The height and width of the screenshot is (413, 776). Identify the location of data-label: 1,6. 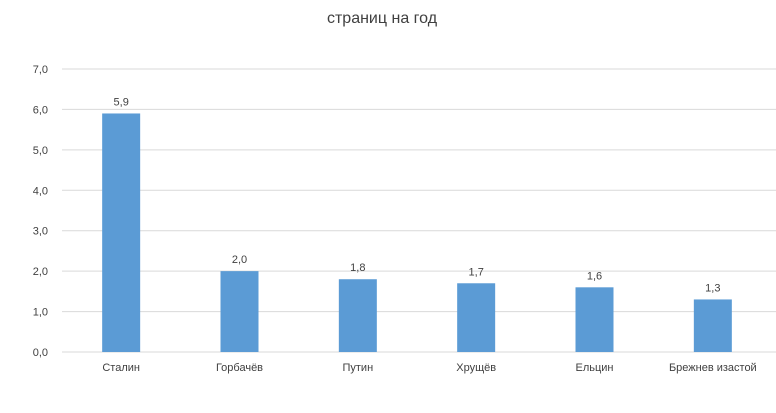
(594, 276).